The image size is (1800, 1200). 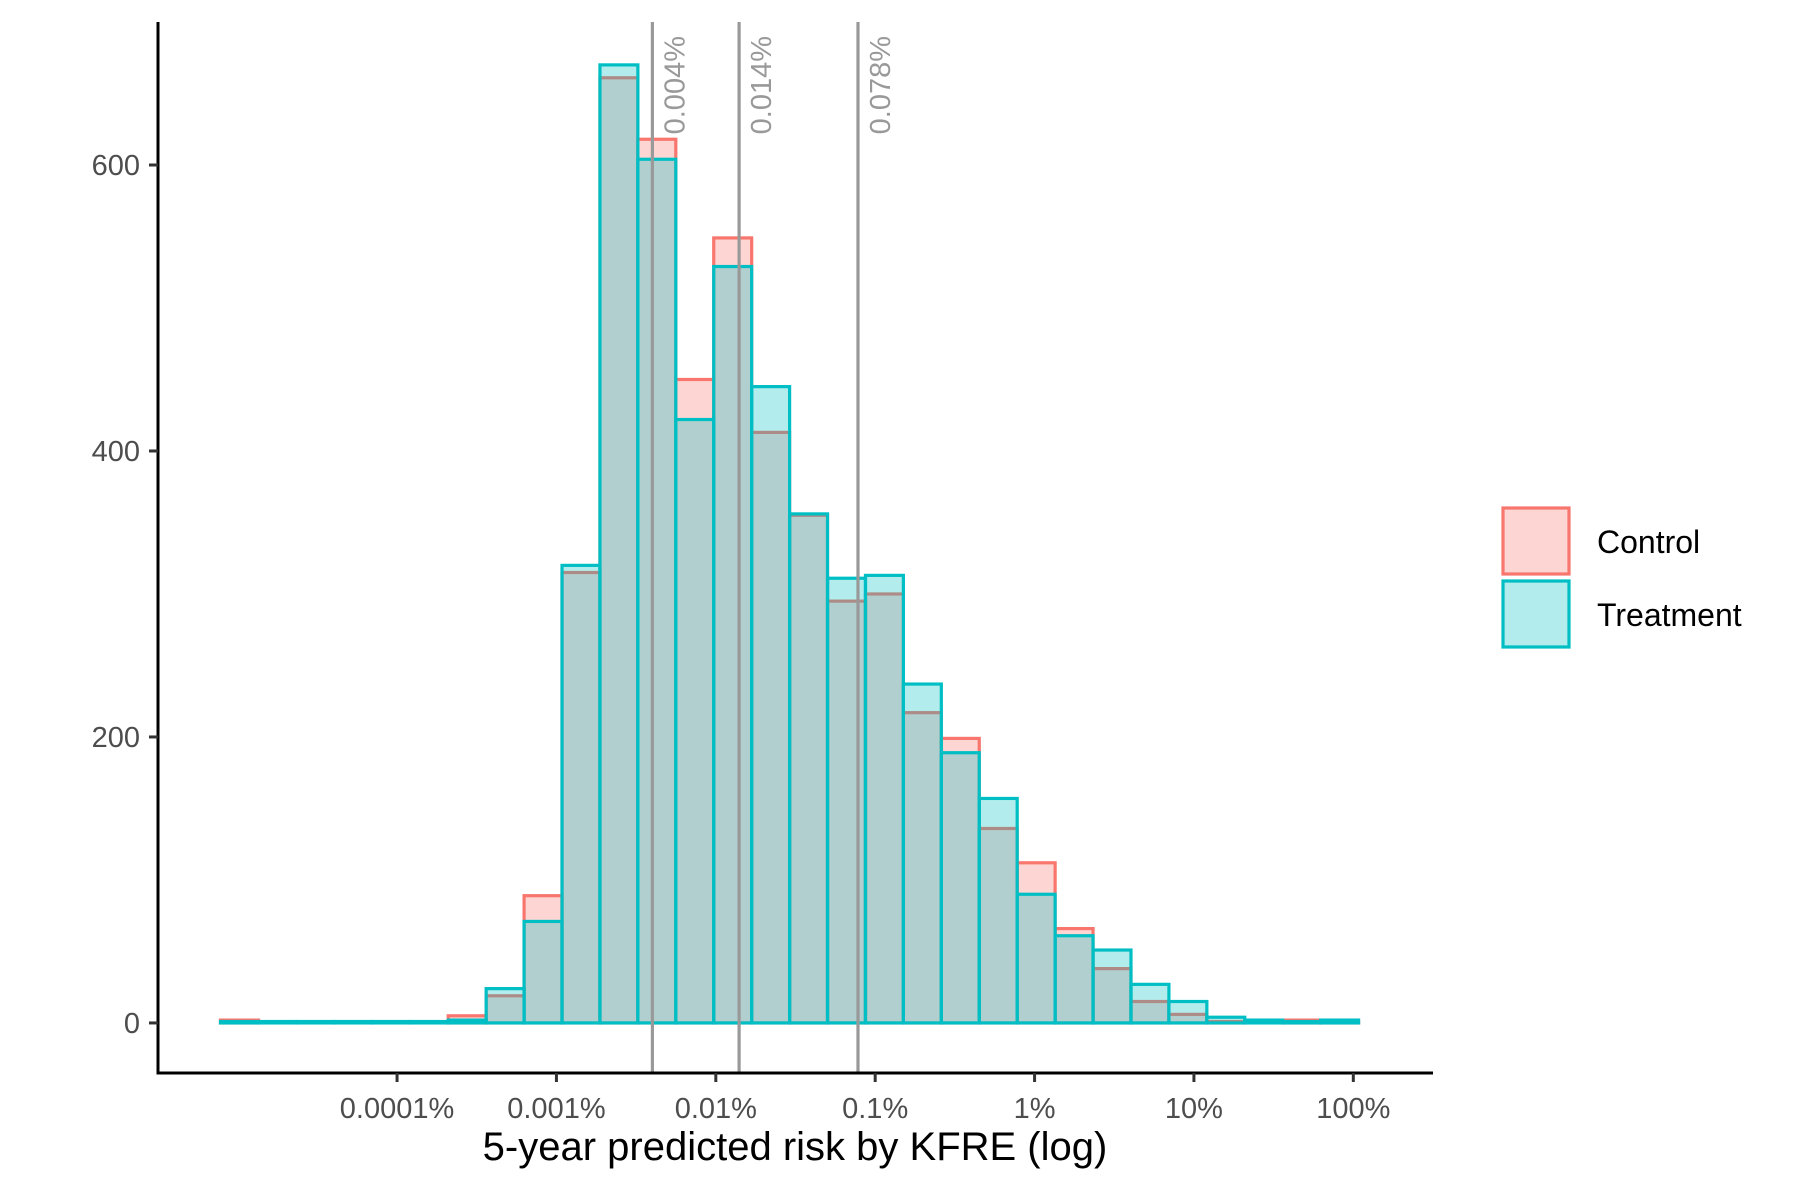 I want to click on reference-line-label: 0.078%, so click(x=881, y=85).